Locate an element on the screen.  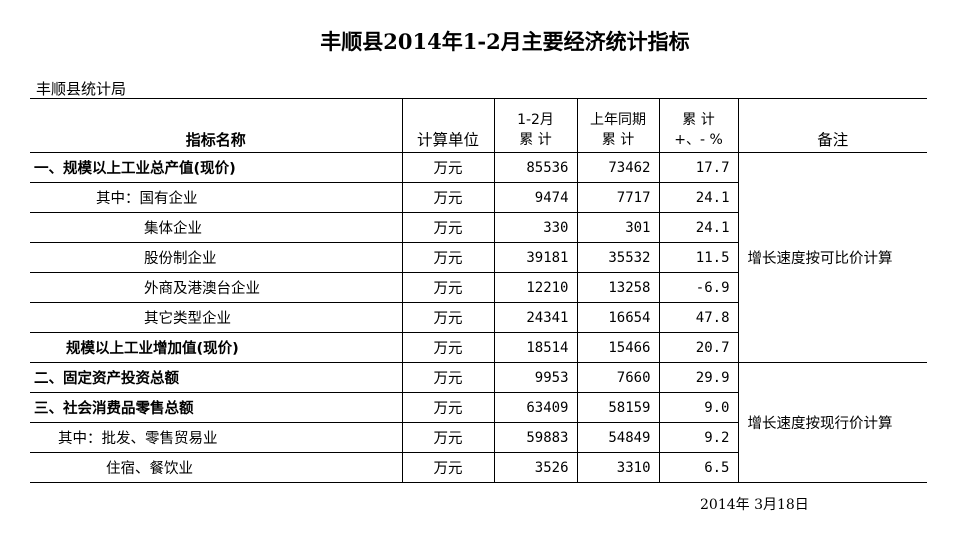
row-current: 18514 is located at coordinates (535, 347).